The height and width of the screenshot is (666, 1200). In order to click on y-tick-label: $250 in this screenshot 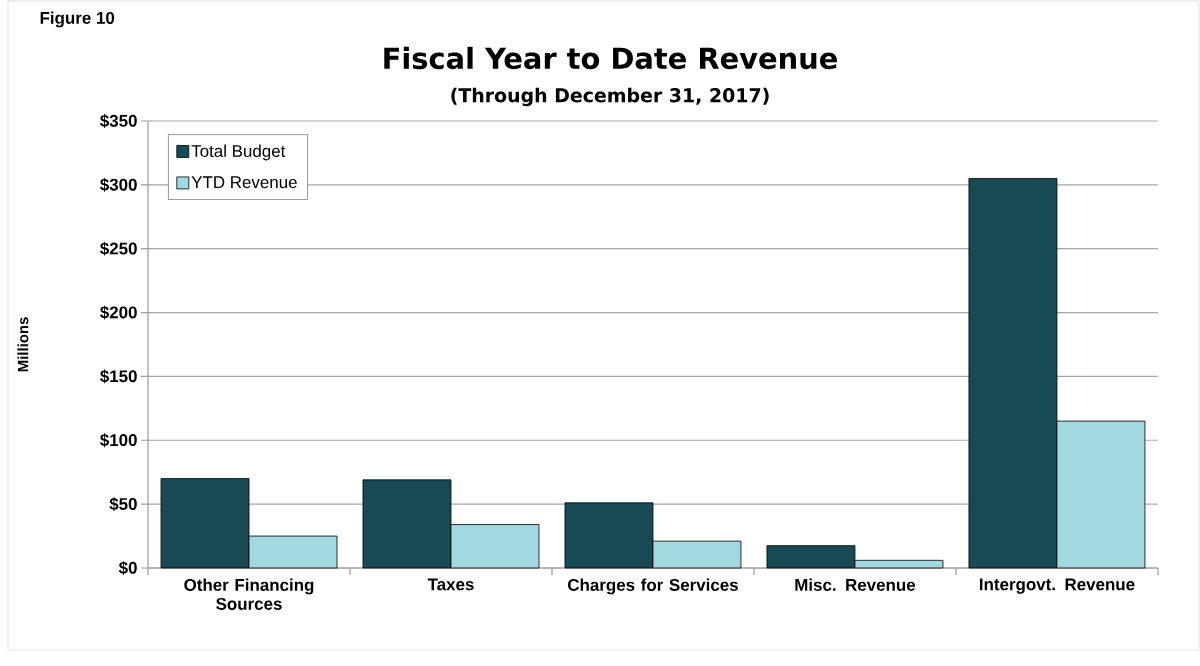, I will do `click(118, 248)`.